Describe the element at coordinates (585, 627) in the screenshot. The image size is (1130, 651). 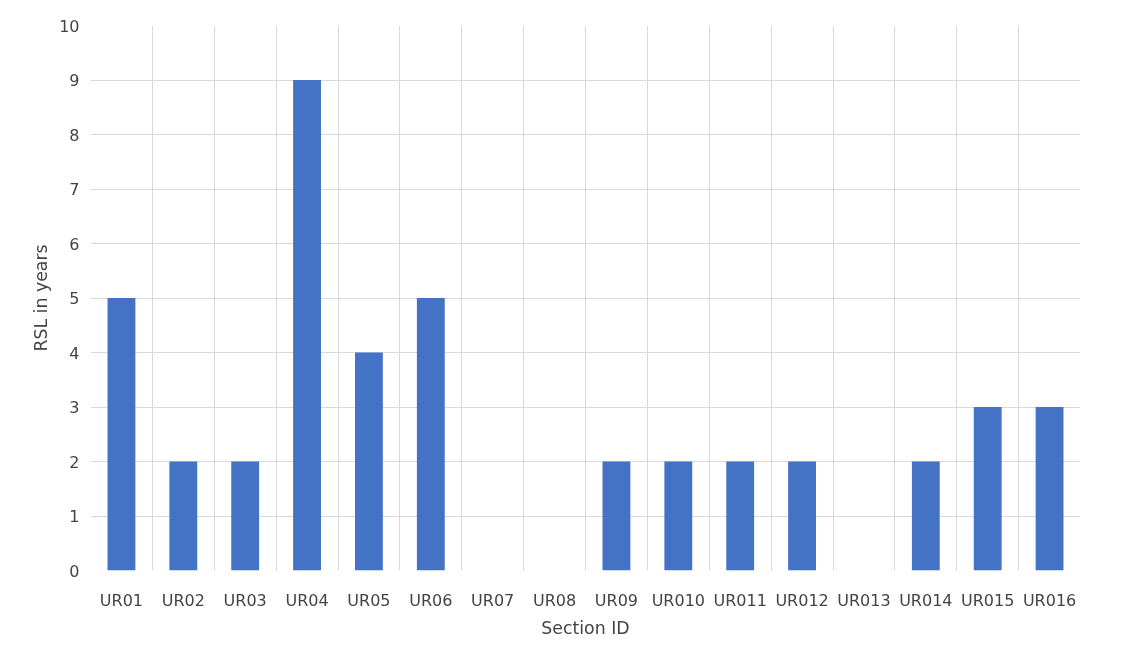
I see `x-axis-title: Section ID` at that location.